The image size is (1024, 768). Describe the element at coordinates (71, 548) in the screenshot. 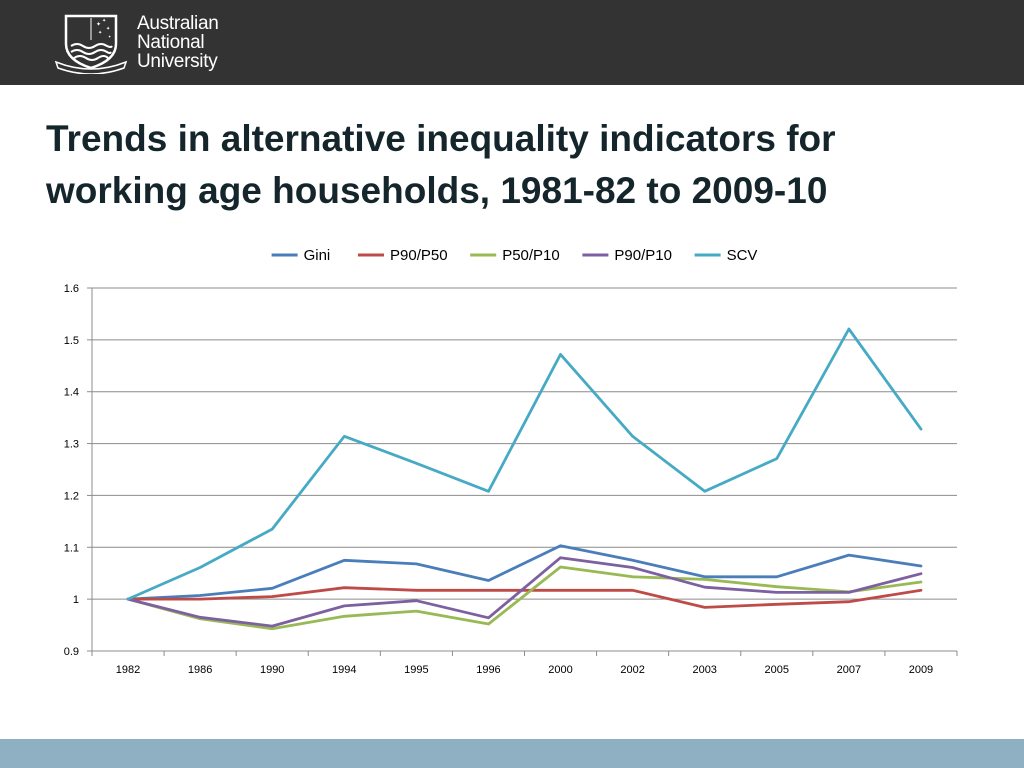

I see `y-tick-label: 1.1` at that location.